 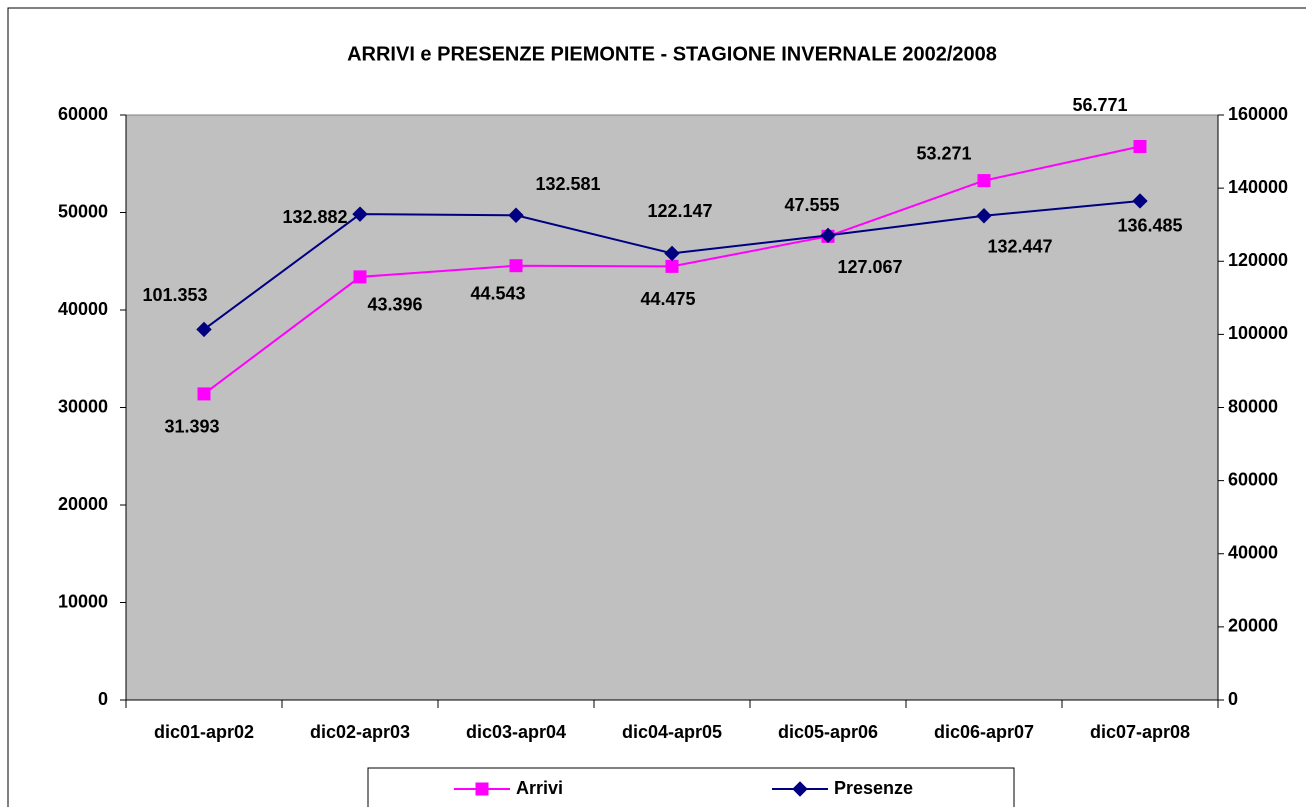 What do you see at coordinates (1140, 732) in the screenshot?
I see `x-tick-label: dic07-apr08` at bounding box center [1140, 732].